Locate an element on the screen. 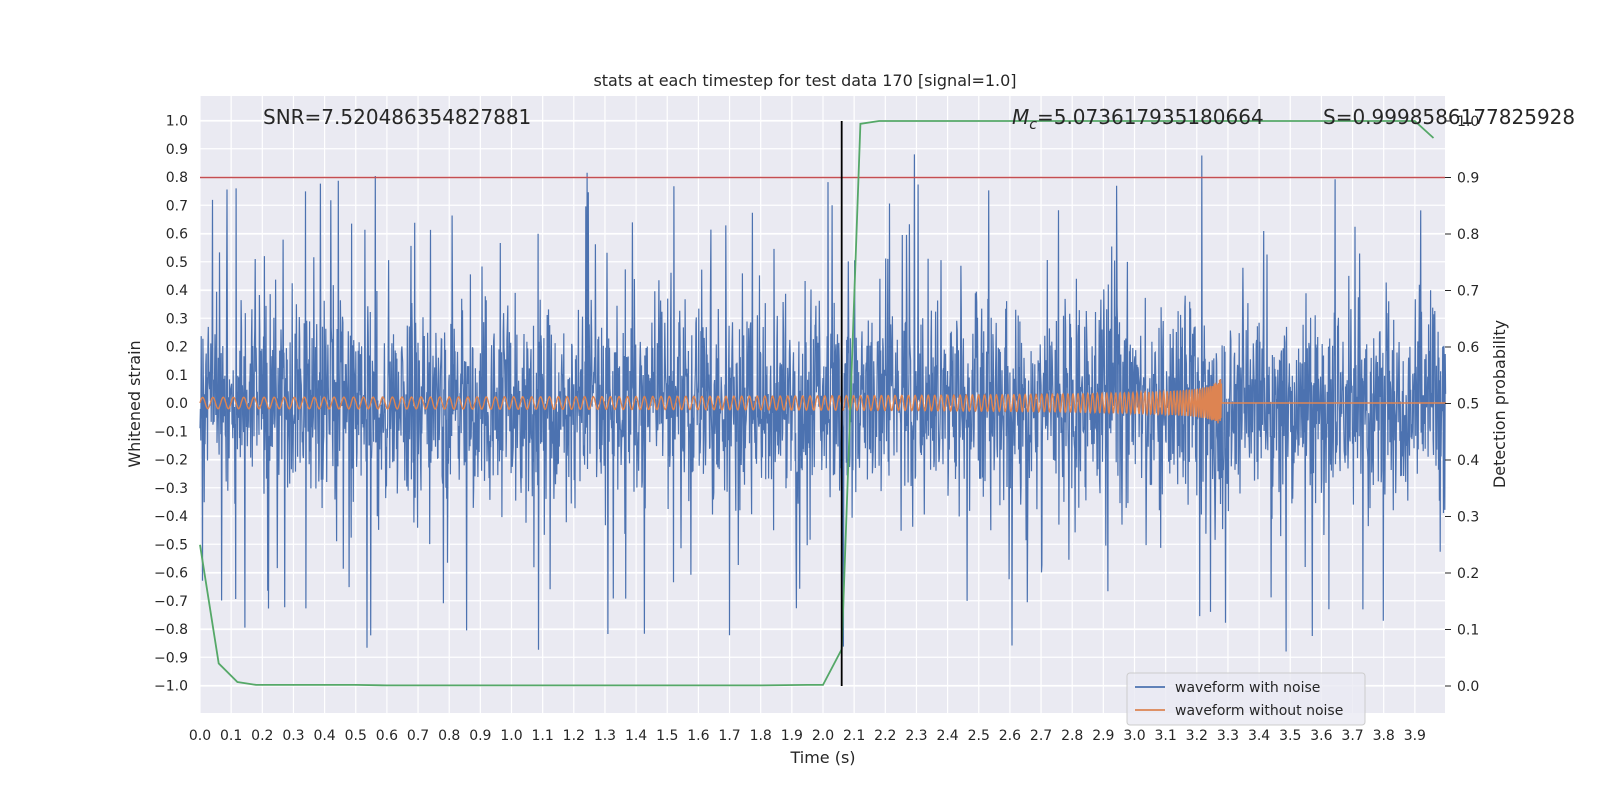 This screenshot has height=800, width=1600. x-tick-label: 2.9 is located at coordinates (1103, 736).